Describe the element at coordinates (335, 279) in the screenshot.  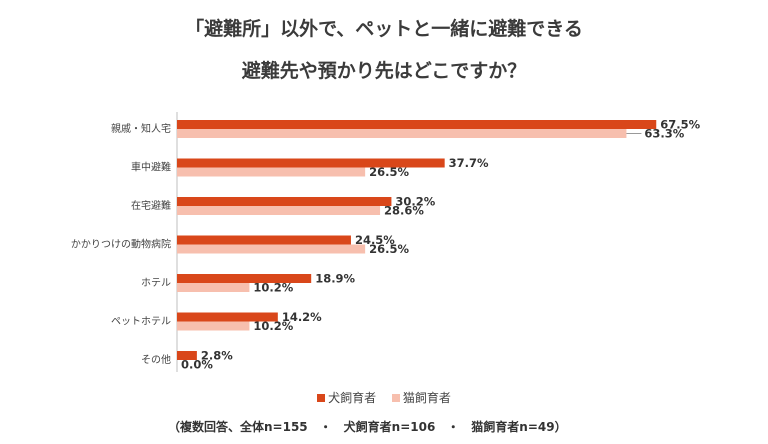
I see `data-label-dog: 18.9%` at that location.